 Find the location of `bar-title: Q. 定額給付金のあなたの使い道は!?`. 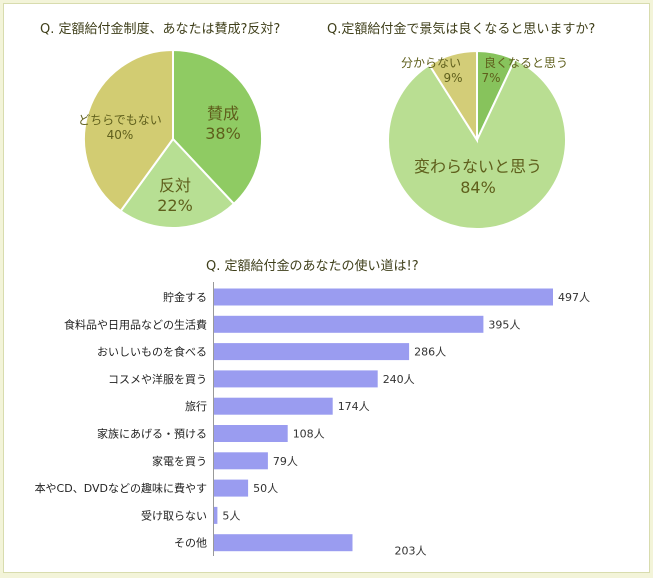

bar-title: Q. 定額給付金のあなたの使い道は!? is located at coordinates (312, 266).